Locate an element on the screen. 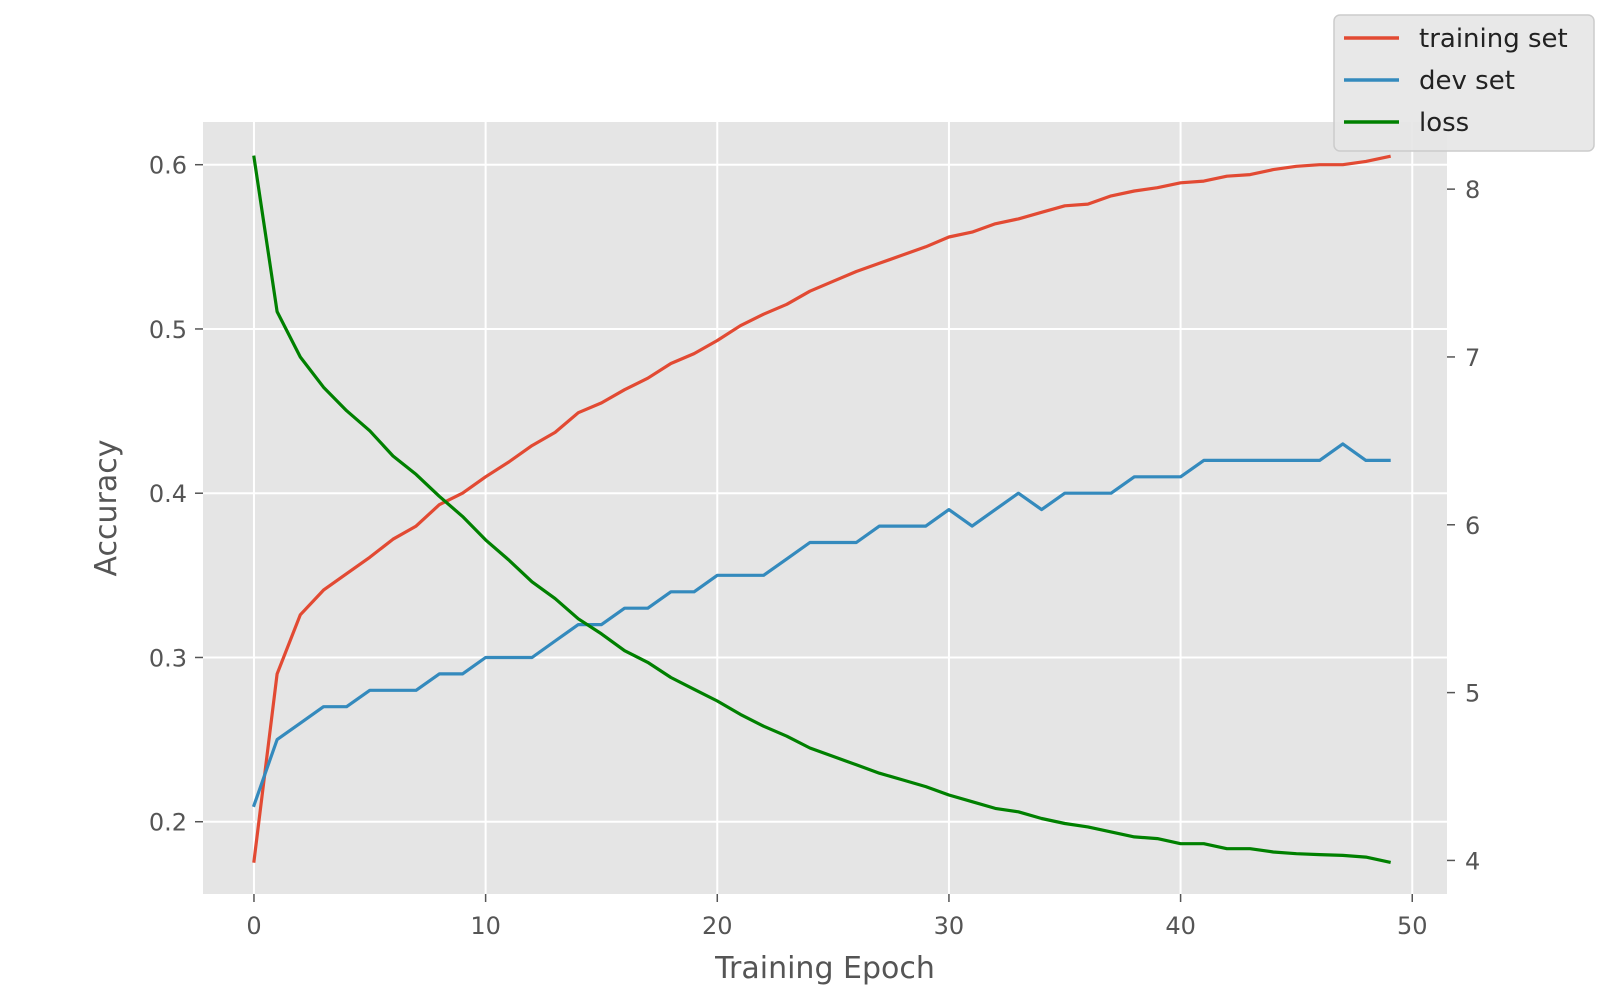 This screenshot has width=1600, height=1000. y-tick-label: 0.4 is located at coordinates (168, 494).